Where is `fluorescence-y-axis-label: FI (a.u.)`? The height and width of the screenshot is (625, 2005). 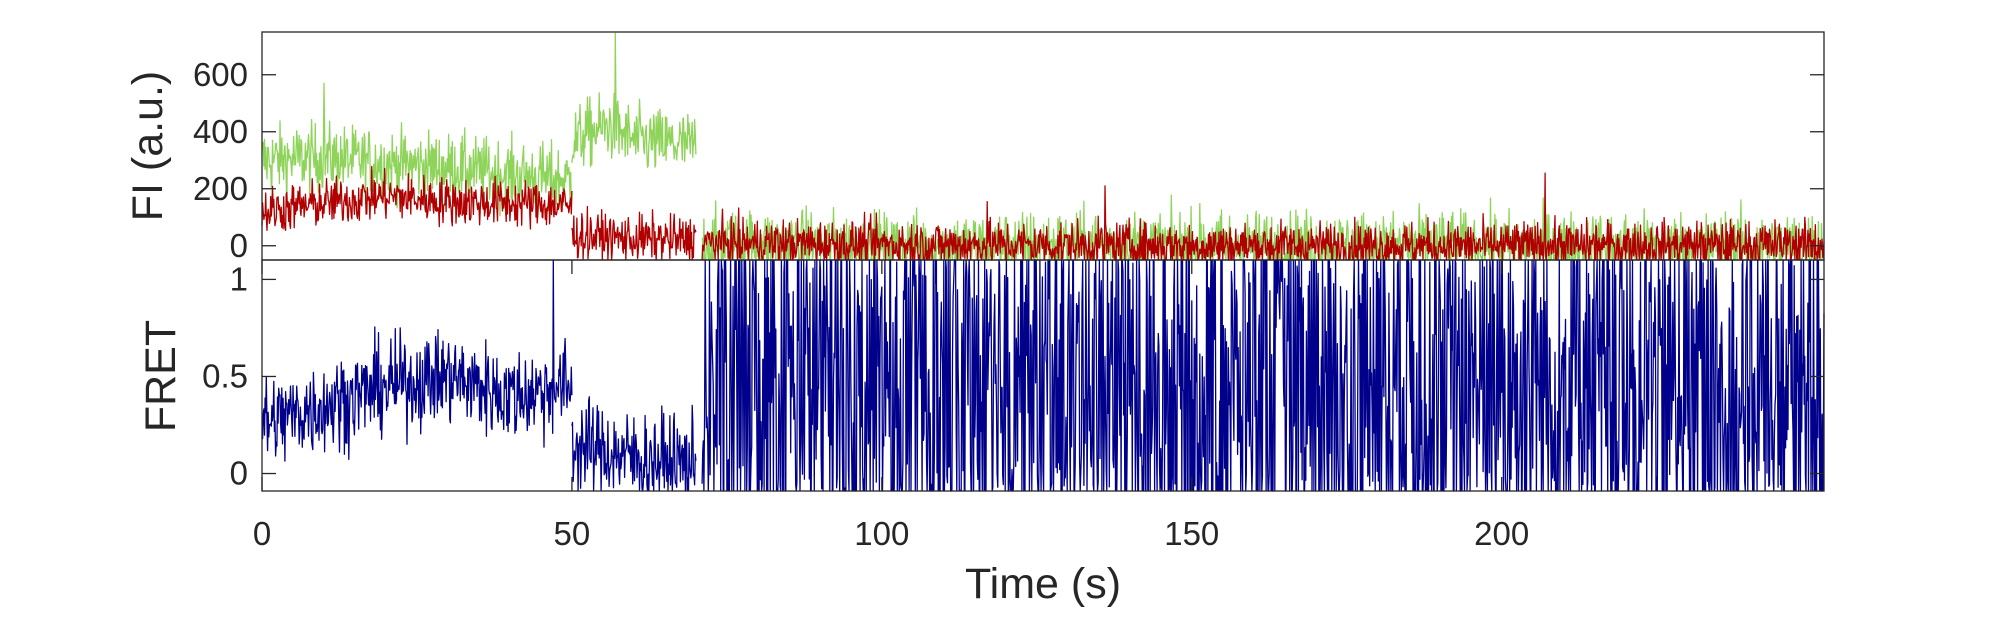
fluorescence-y-axis-label: FI (a.u.) is located at coordinates (148, 146).